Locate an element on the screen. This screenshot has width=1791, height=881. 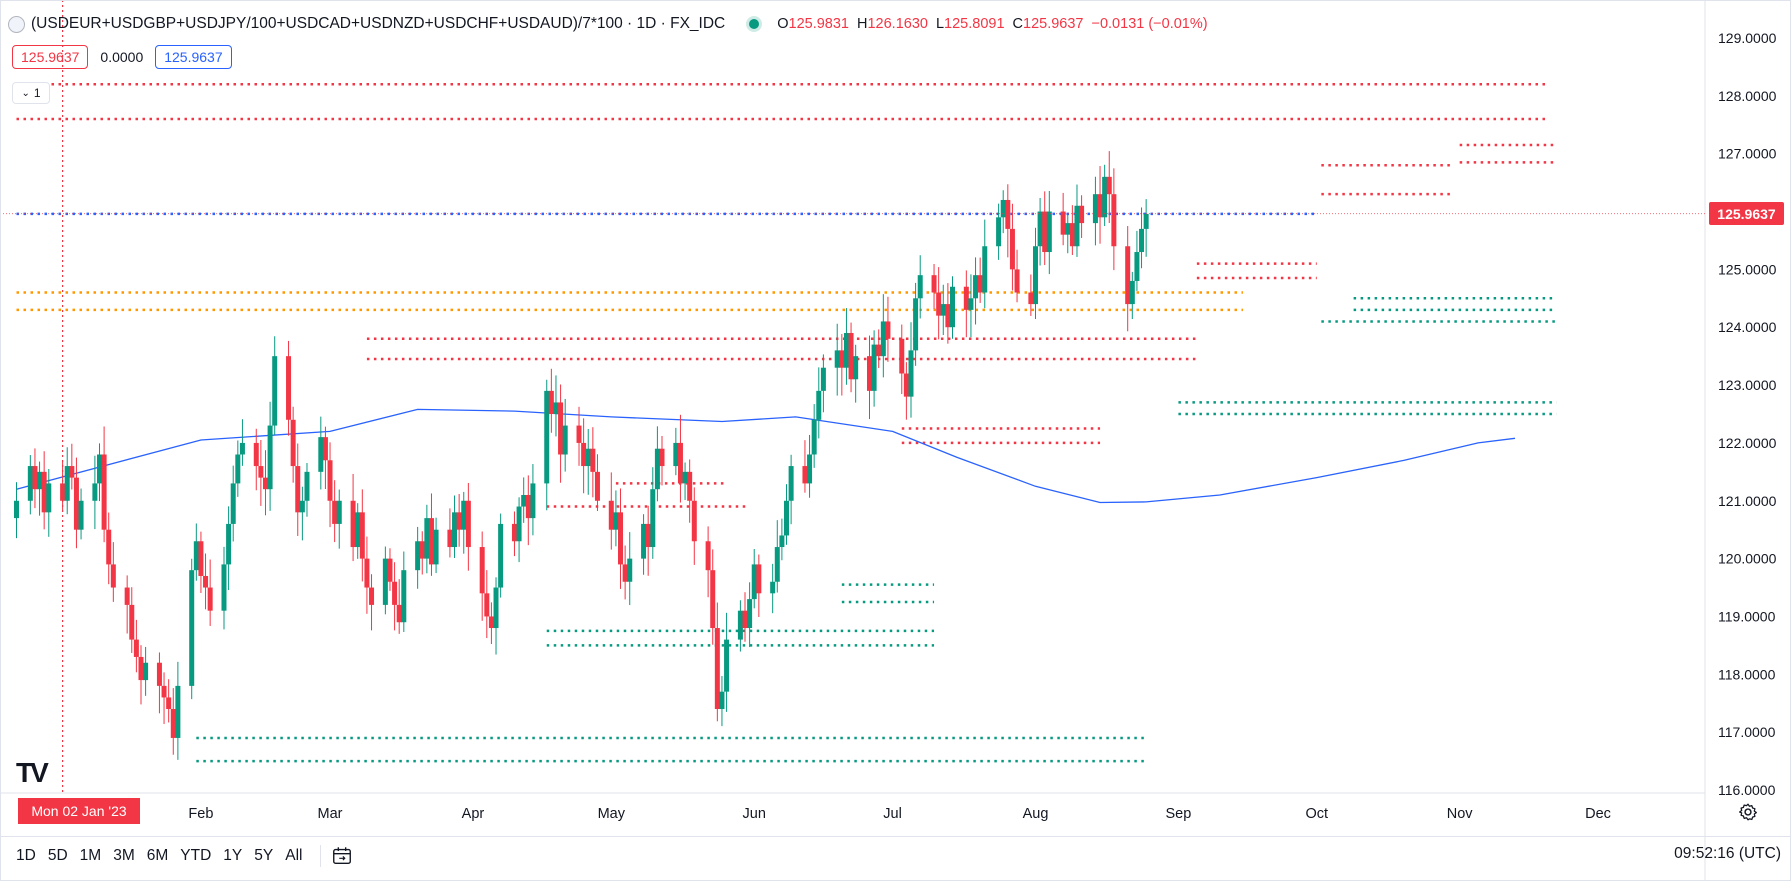
moving-average-line is located at coordinates (766, 456).